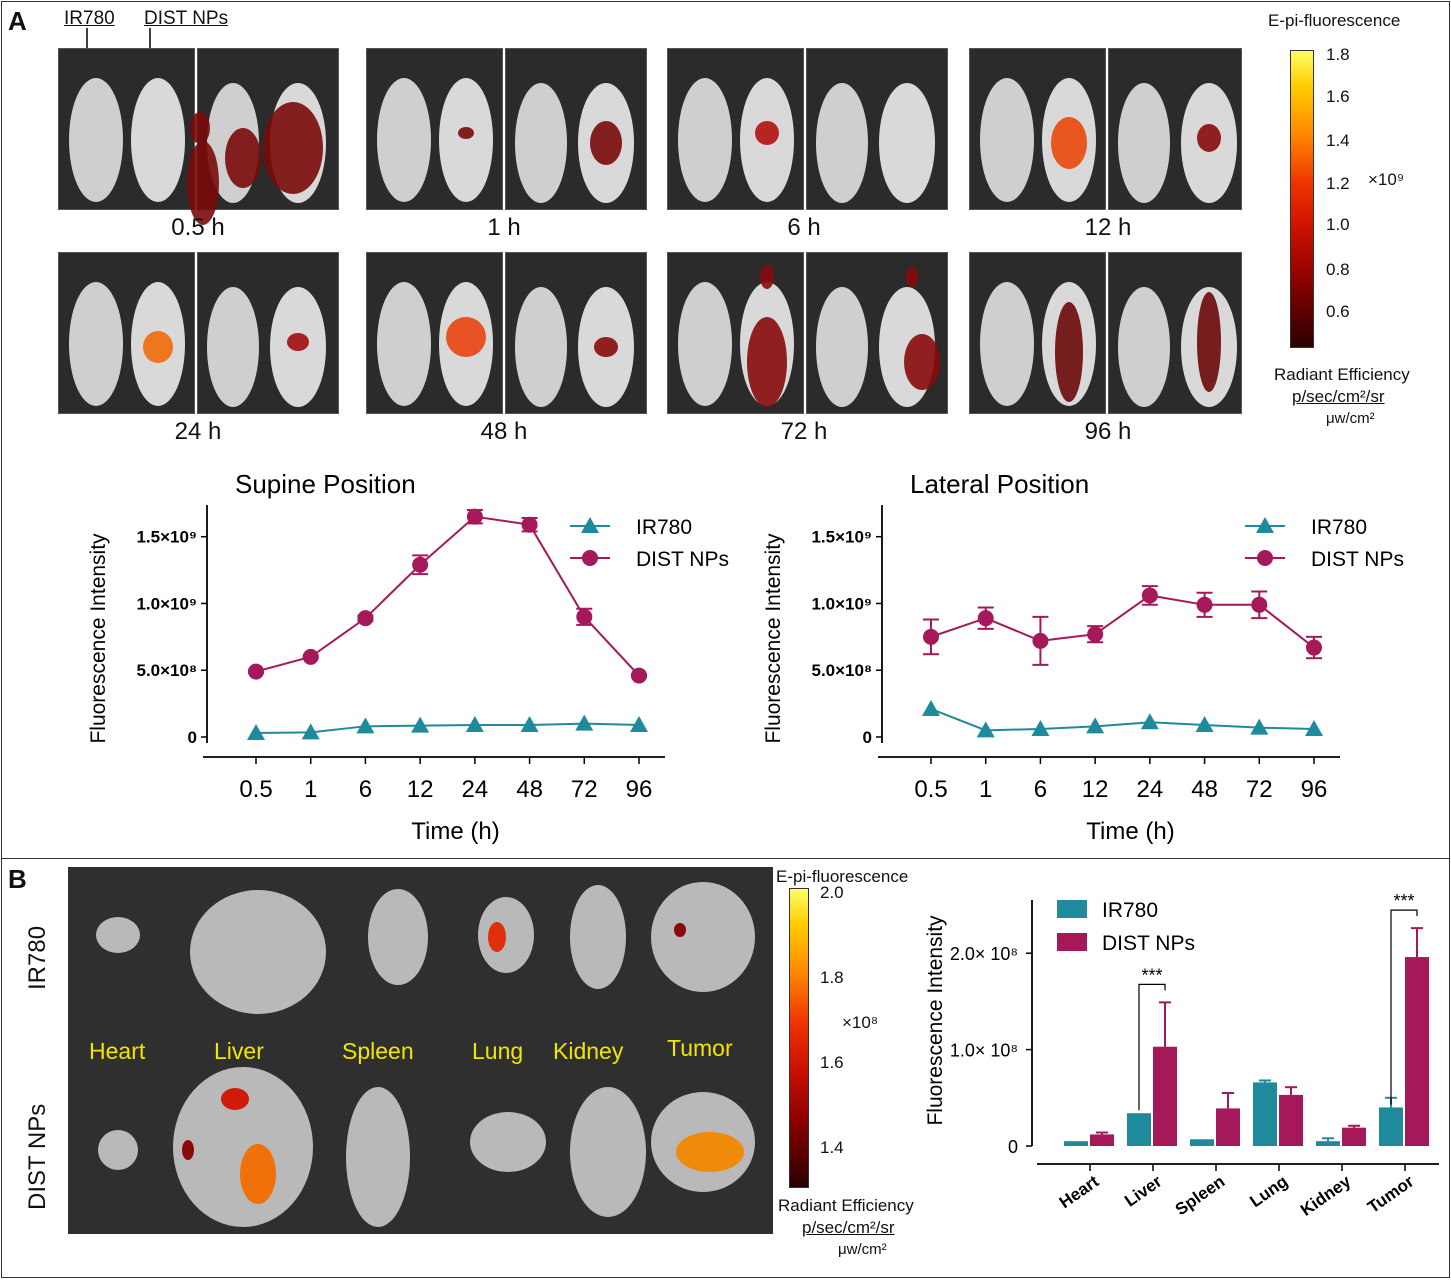  Describe the element at coordinates (1338, 224) in the screenshot. I see `colorbar-a-tick-4: 1.0` at that location.